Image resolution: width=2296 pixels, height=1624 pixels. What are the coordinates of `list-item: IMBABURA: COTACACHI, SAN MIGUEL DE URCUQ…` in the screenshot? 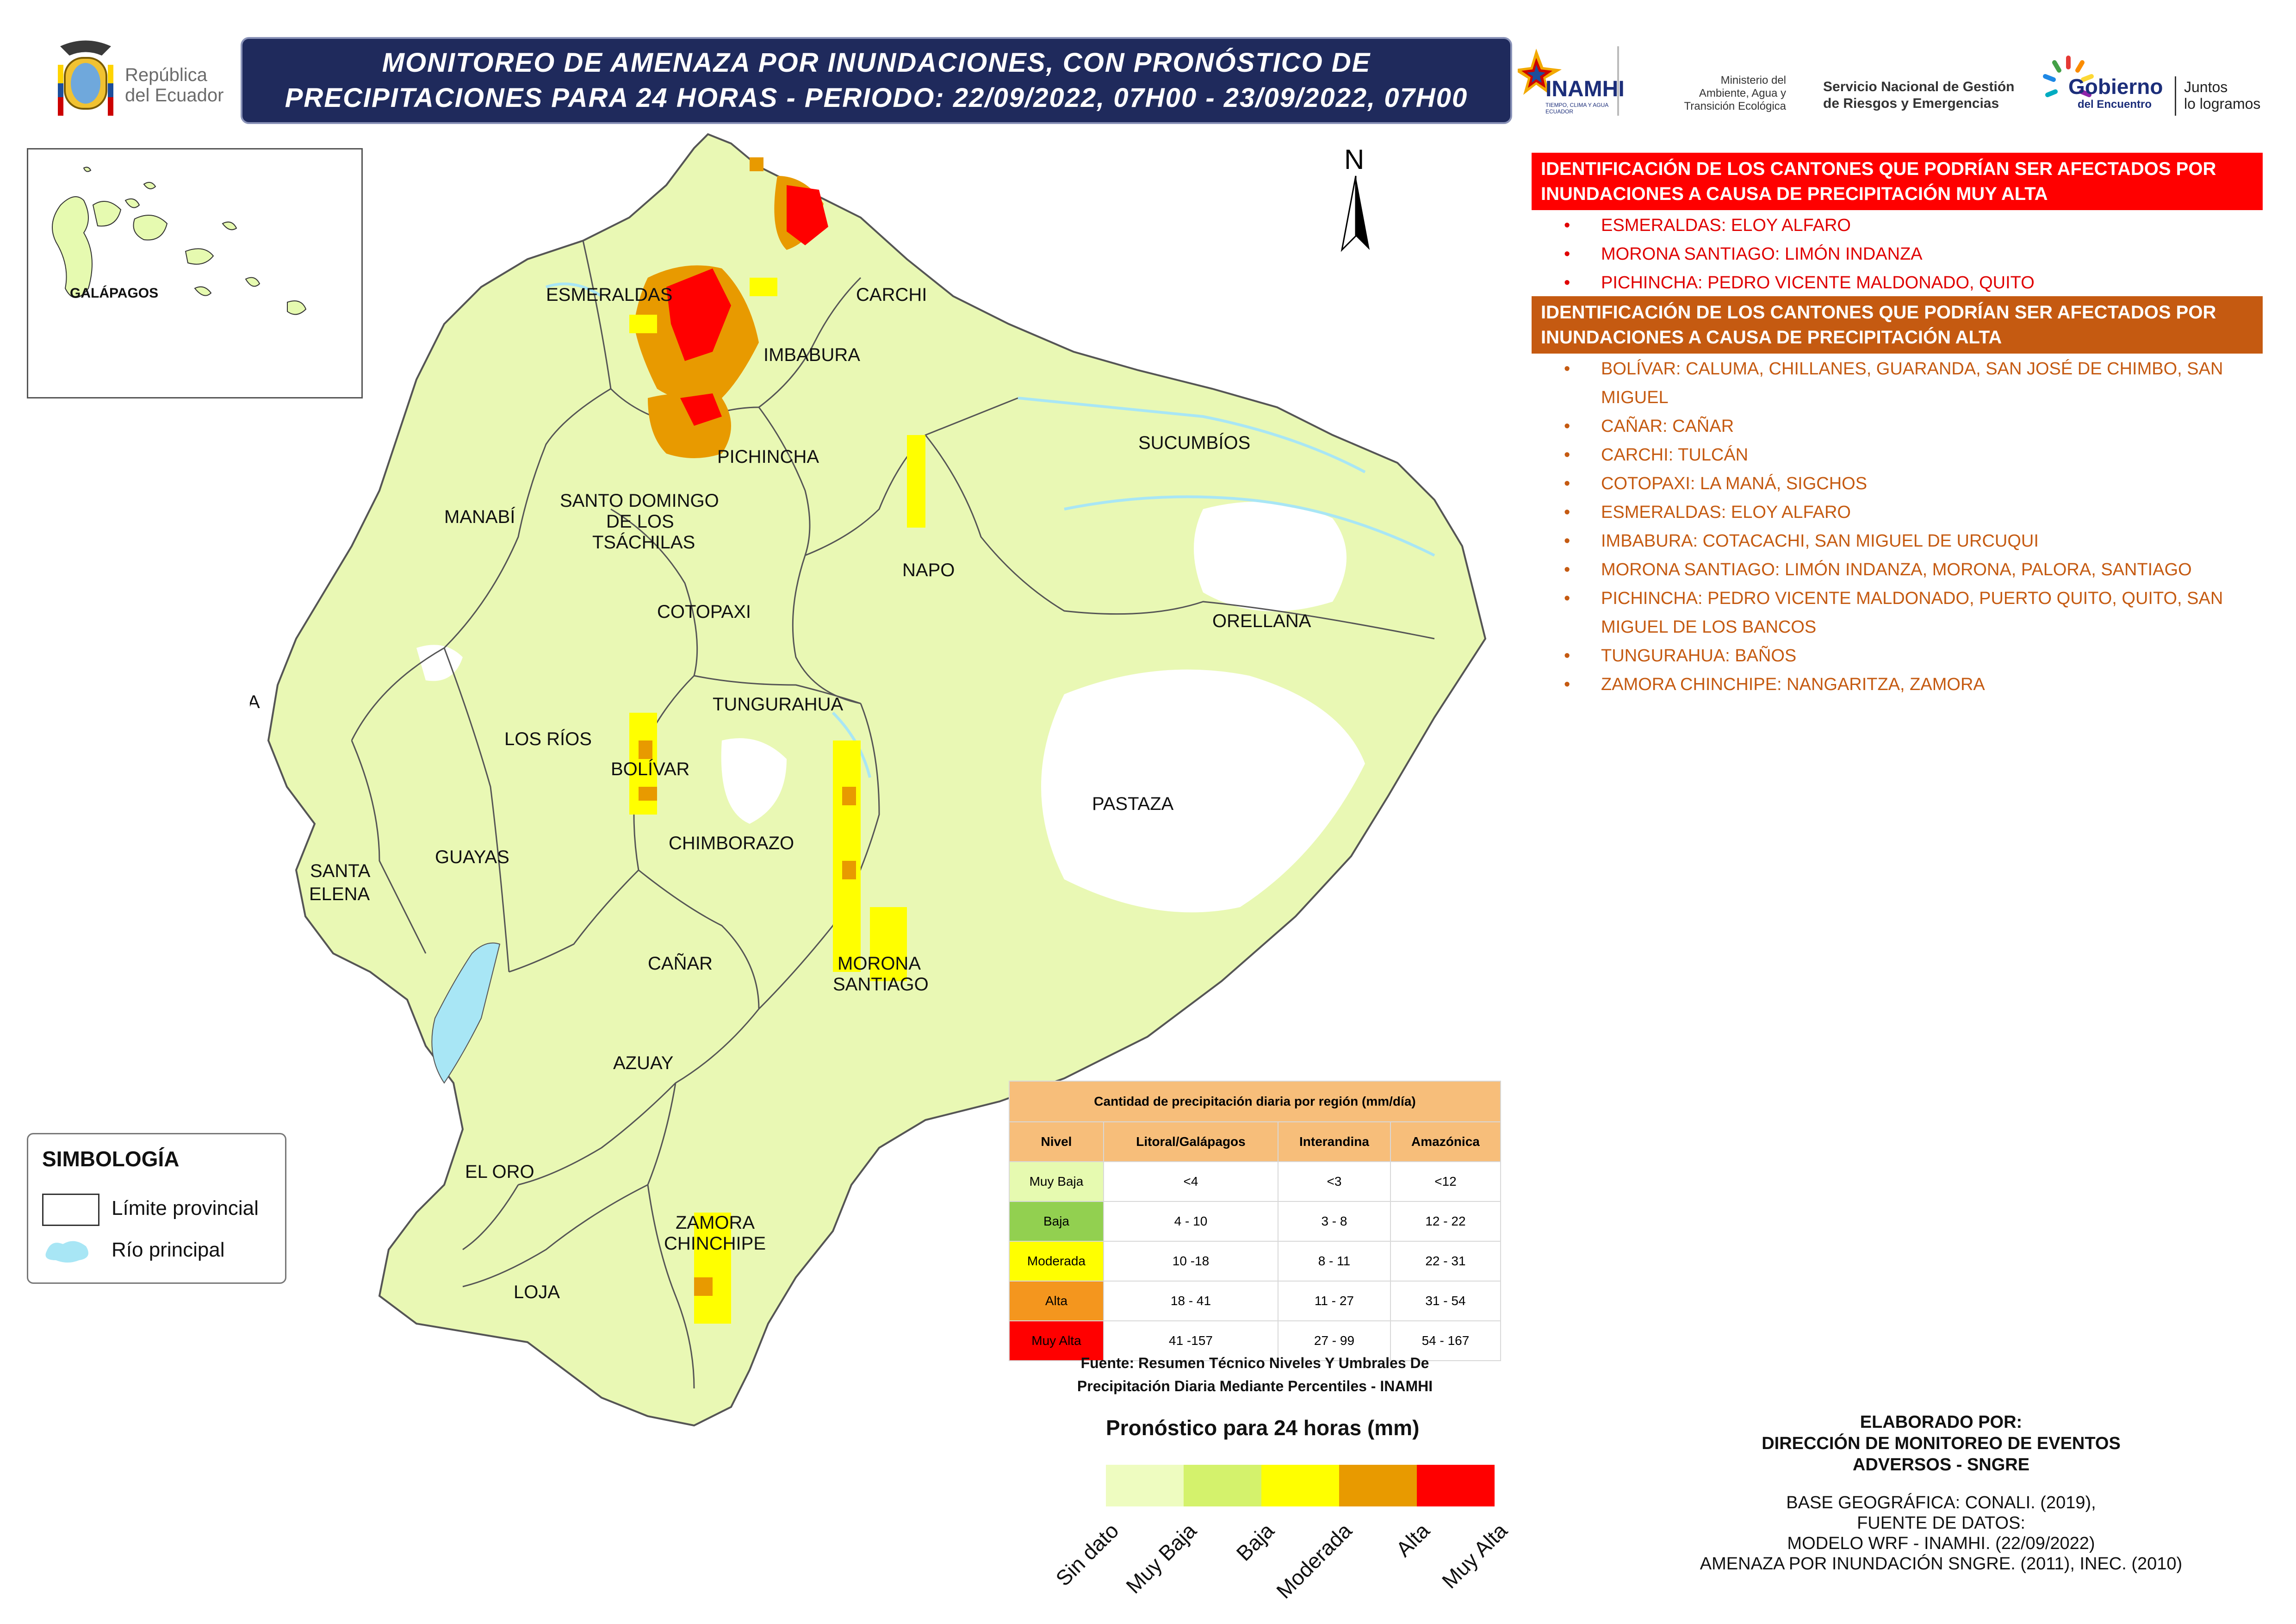 It's located at (1911, 541).